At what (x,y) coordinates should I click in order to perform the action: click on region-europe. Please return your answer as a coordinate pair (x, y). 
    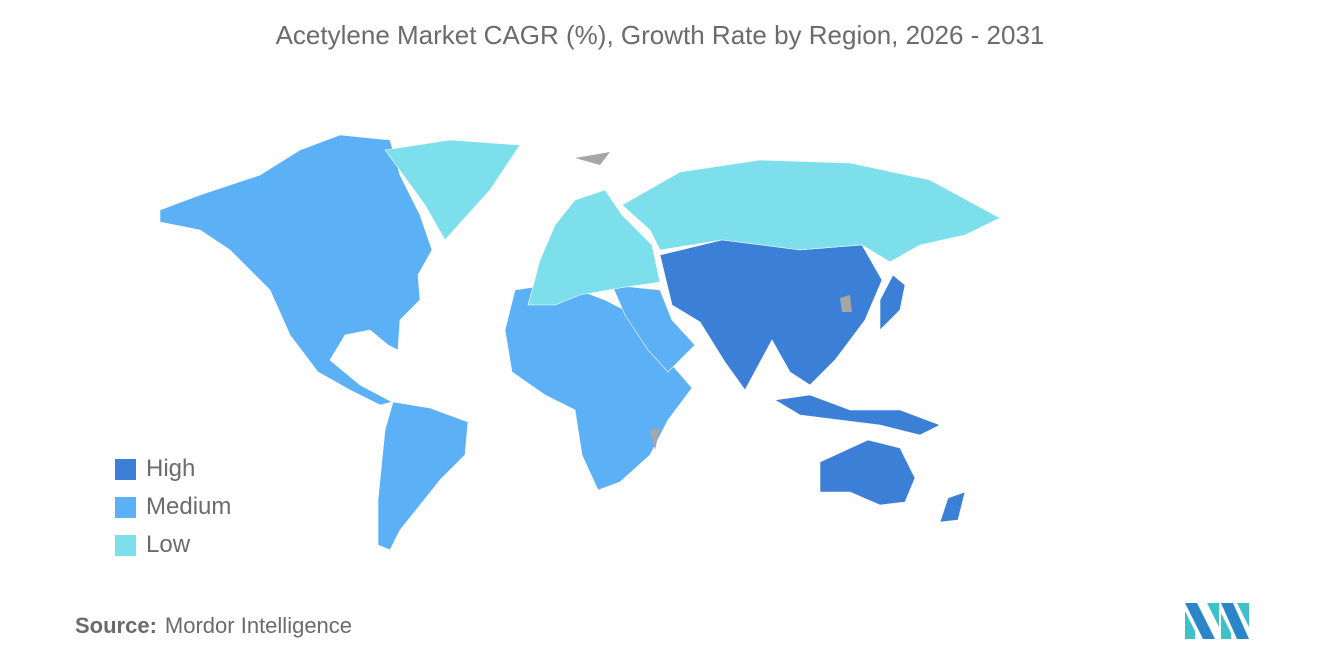
    Looking at the image, I should click on (594, 247).